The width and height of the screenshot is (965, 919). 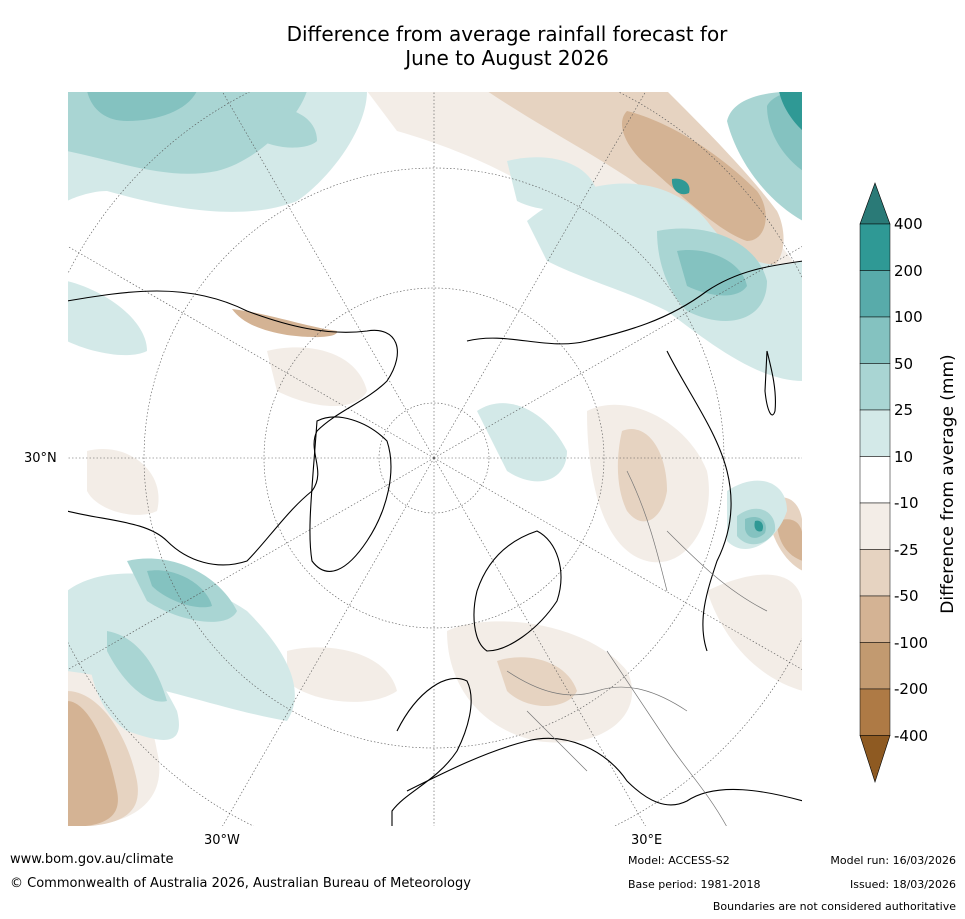 I want to click on wet-anomaly-regions-peak, so click(x=737, y=311).